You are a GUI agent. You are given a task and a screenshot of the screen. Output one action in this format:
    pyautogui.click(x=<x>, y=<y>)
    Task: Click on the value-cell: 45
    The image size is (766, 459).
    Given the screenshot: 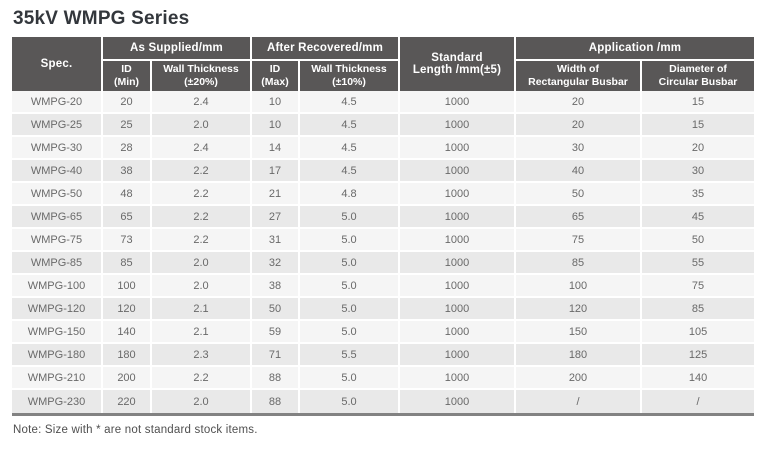 What is the action you would take?
    pyautogui.click(x=698, y=217)
    